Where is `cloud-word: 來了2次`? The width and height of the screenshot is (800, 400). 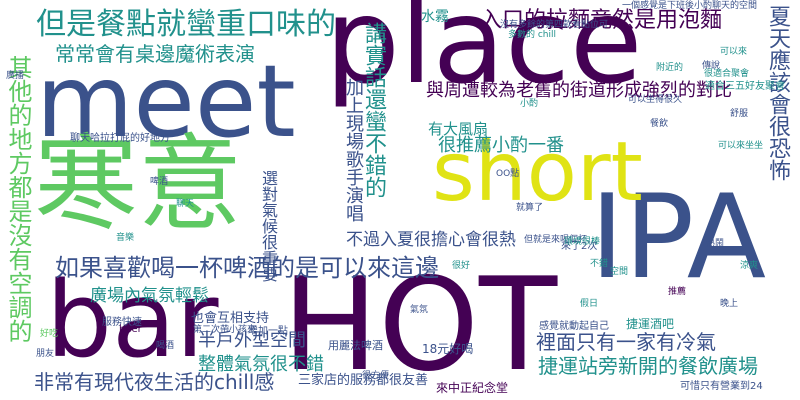 cloud-word: 來了2次 is located at coordinates (579, 246).